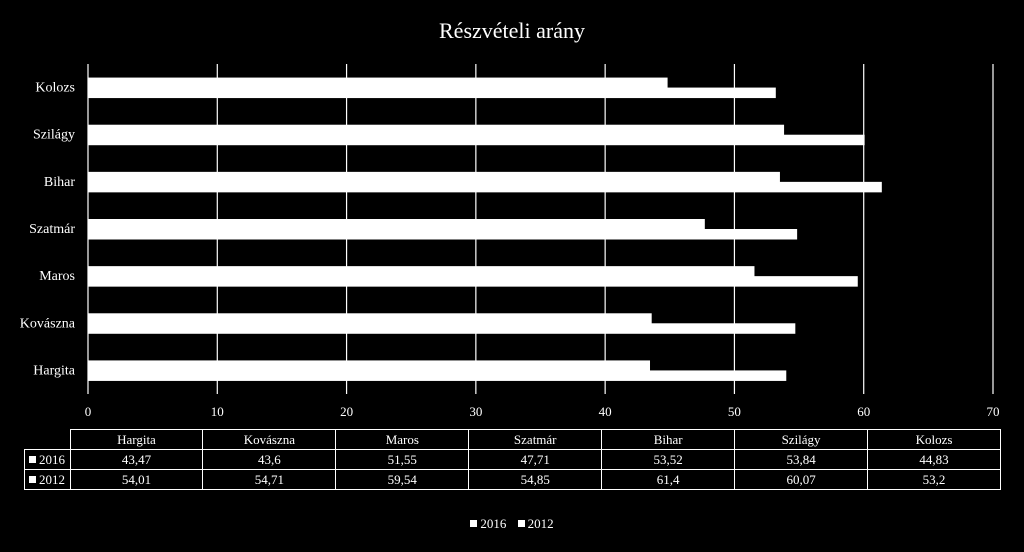 The image size is (1024, 552). I want to click on category-label: Szilágy, so click(54, 135).